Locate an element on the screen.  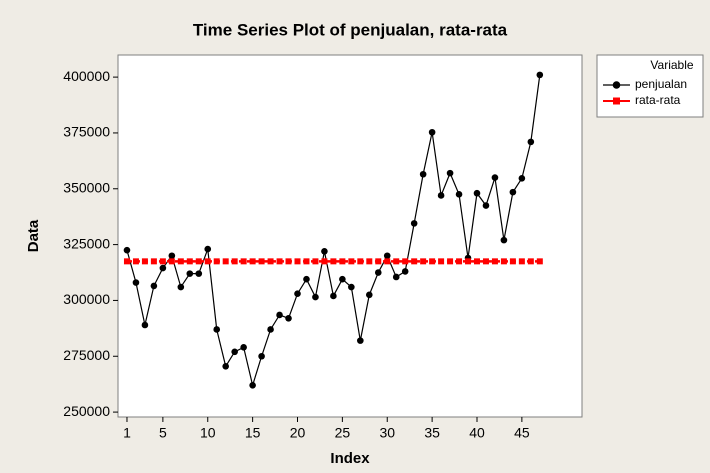
x-tick-label: 20 is located at coordinates (298, 433).